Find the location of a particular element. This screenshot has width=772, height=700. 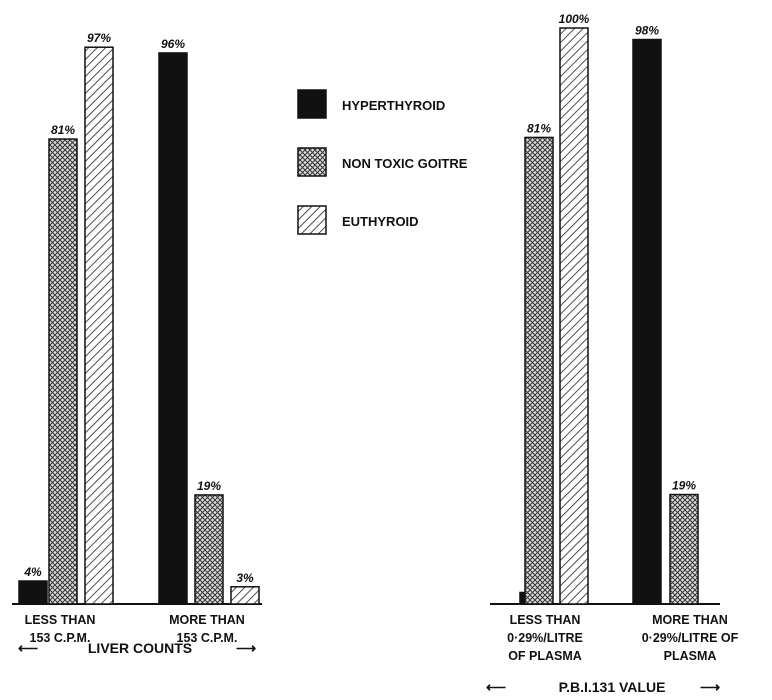

category-label: PLASMA is located at coordinates (690, 656).